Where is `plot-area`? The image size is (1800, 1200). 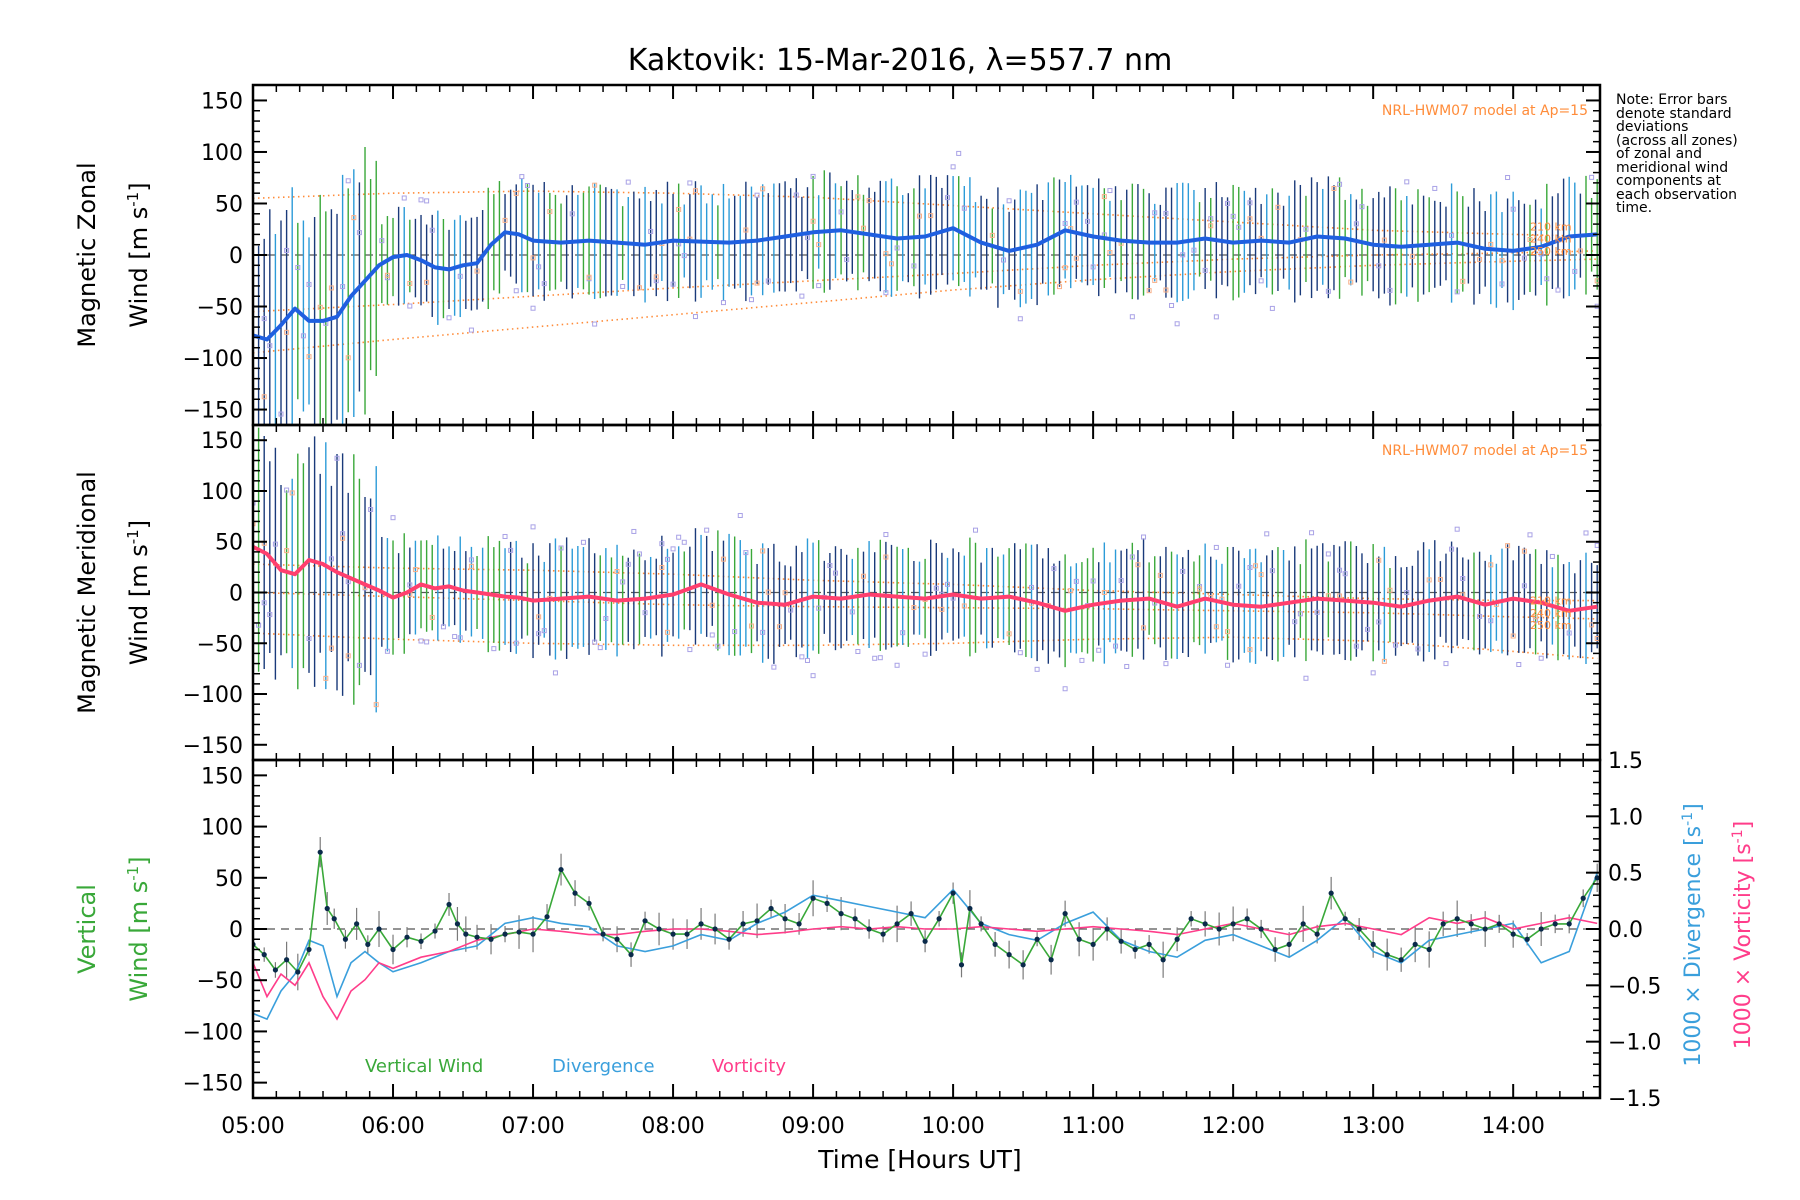
plot-area is located at coordinates (926, 929).